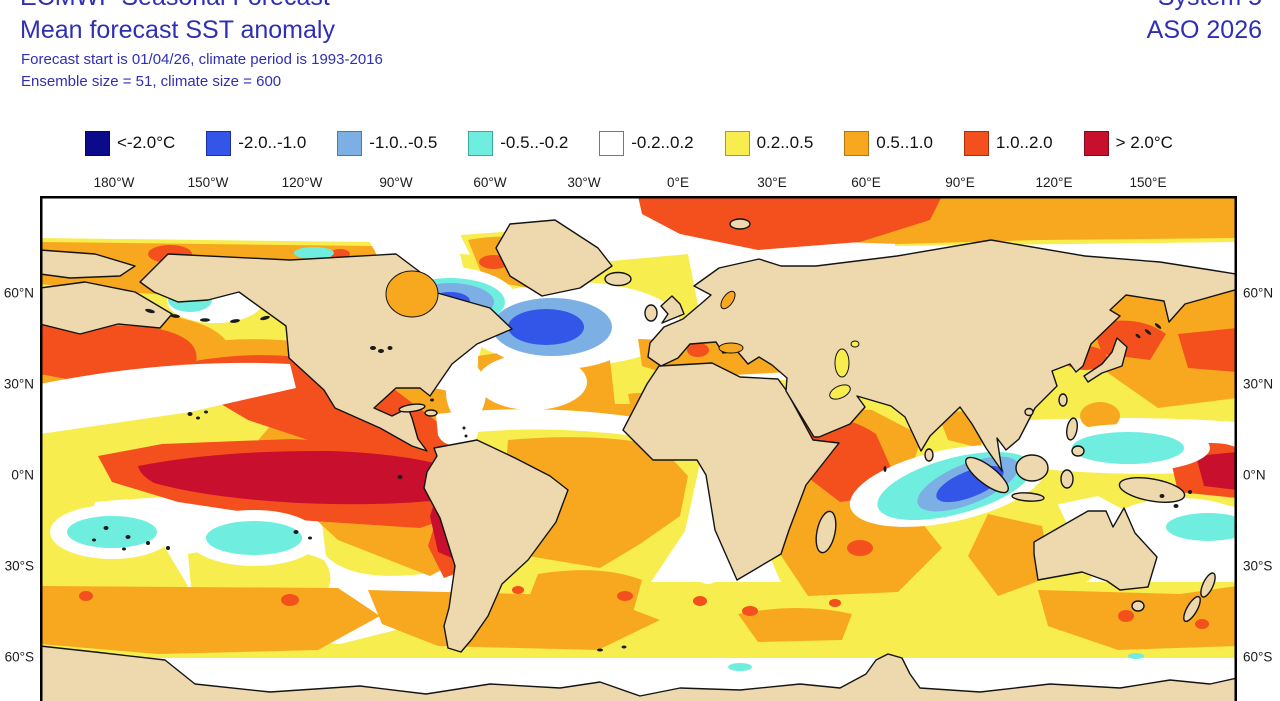  Describe the element at coordinates (554, 258) in the screenshot. I see `land-greenland` at that location.